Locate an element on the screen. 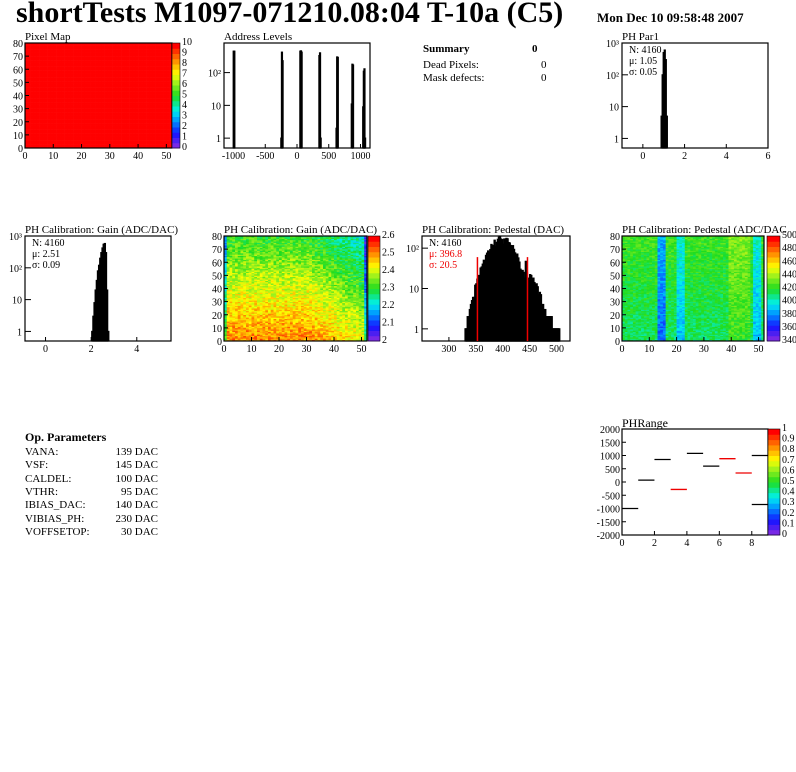 This screenshot has width=796, height=772. y-tick-label: 60 is located at coordinates (18, 70).